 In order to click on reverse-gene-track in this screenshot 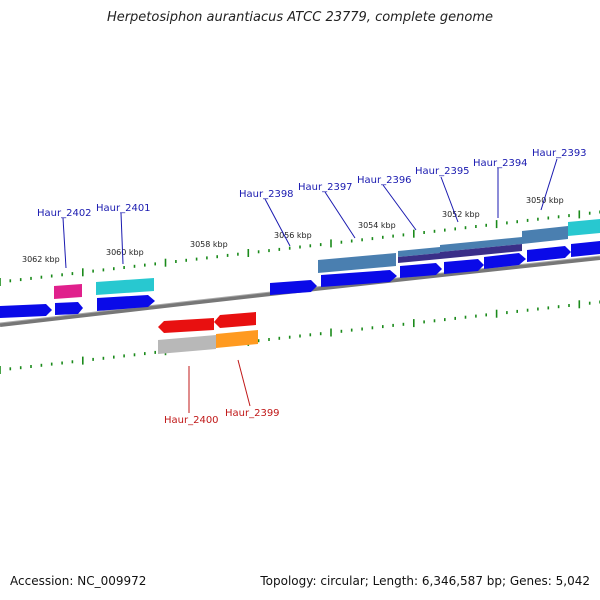, I will do `click(208, 333)`.